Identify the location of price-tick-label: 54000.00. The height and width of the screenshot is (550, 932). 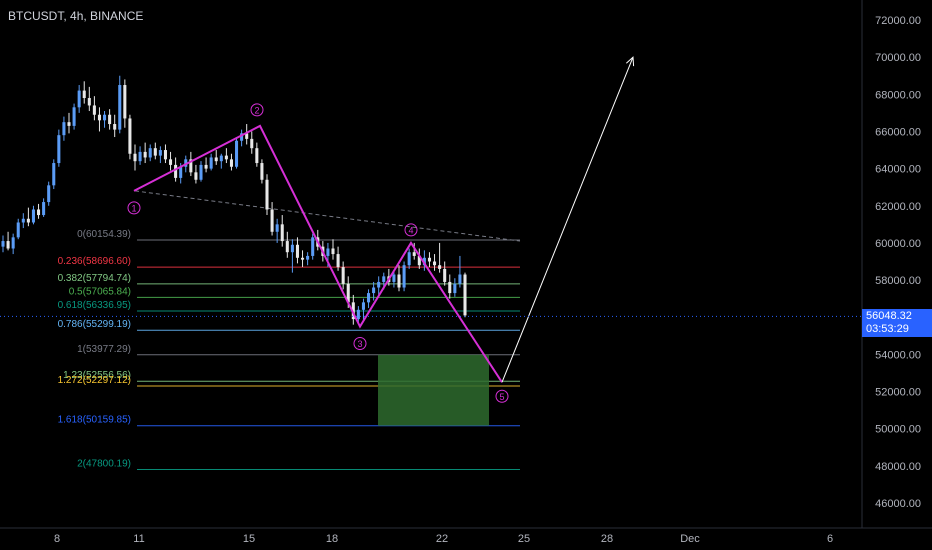
(898, 355).